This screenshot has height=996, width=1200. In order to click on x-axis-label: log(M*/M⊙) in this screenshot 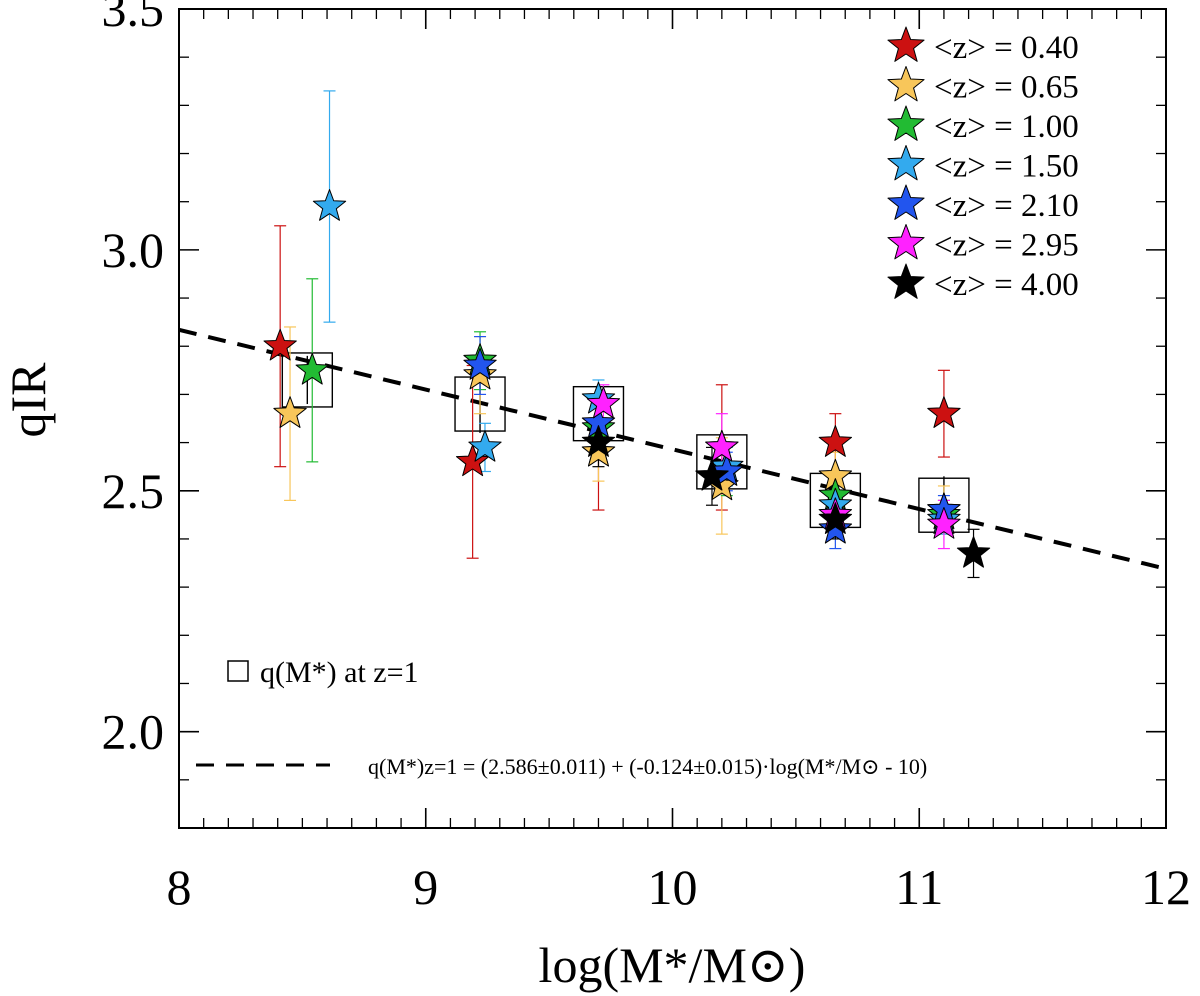, I will do `click(672, 965)`.